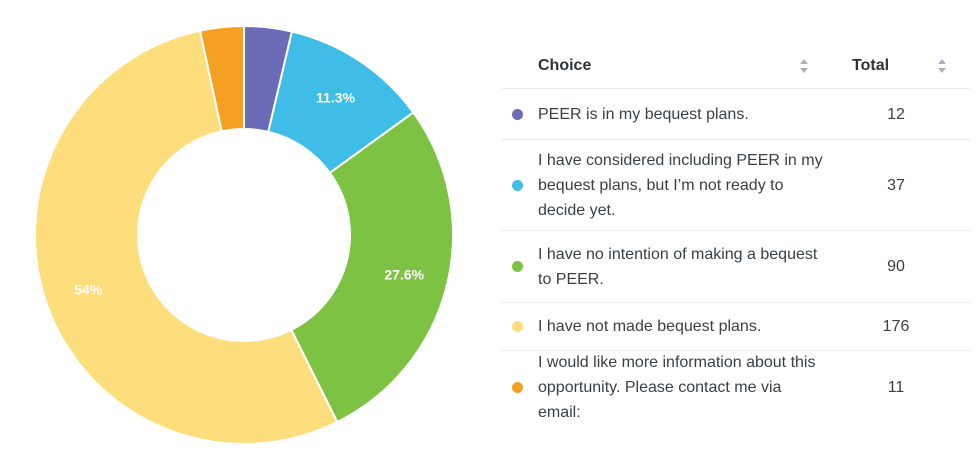 The width and height of the screenshot is (978, 468). I want to click on table-row: PEER is in my bequest plans. 12, so click(736, 114).